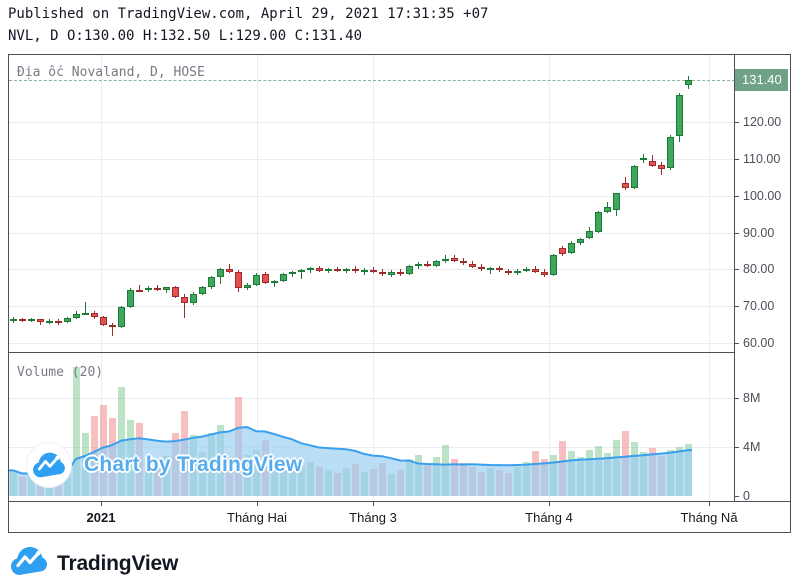 This screenshot has height=584, width=800. What do you see at coordinates (193, 464) in the screenshot?
I see `watermark-text: Chart by TradingView` at bounding box center [193, 464].